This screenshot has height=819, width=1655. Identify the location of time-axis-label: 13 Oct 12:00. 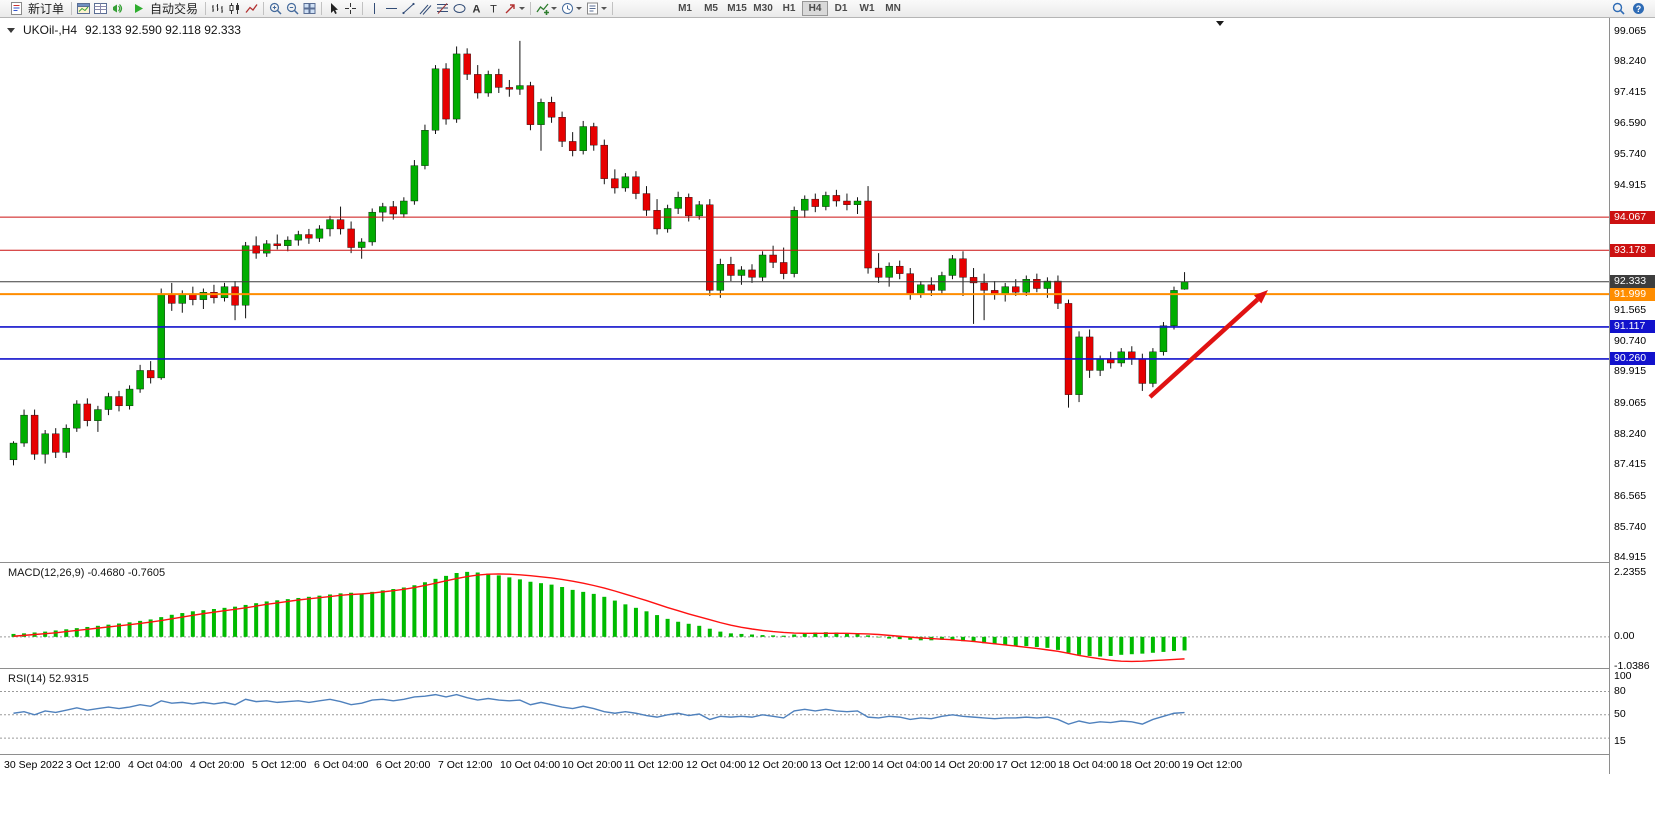
(840, 765).